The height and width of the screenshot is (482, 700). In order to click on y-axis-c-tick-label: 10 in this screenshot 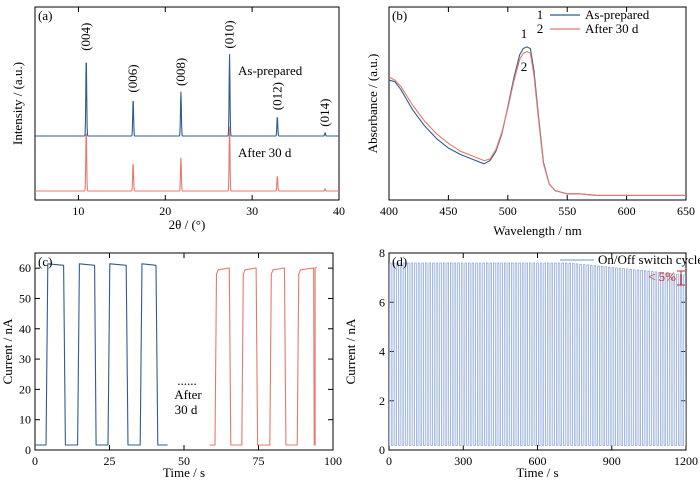, I will do `click(25, 420)`.